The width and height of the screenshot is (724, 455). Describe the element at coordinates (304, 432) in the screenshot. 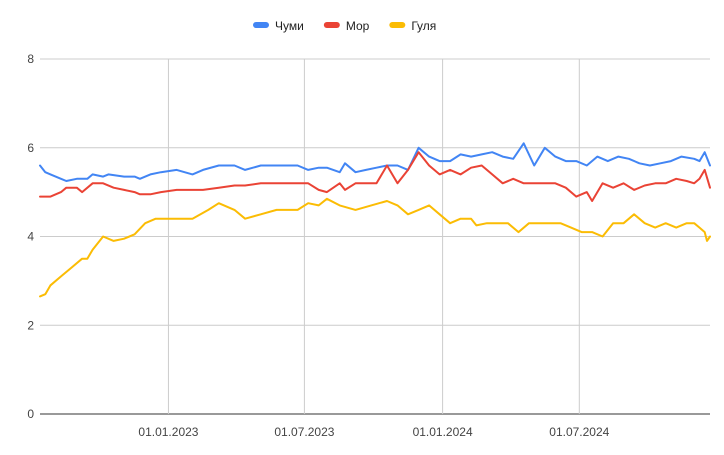

I see `x-tick-label: 01.07.2023` at that location.